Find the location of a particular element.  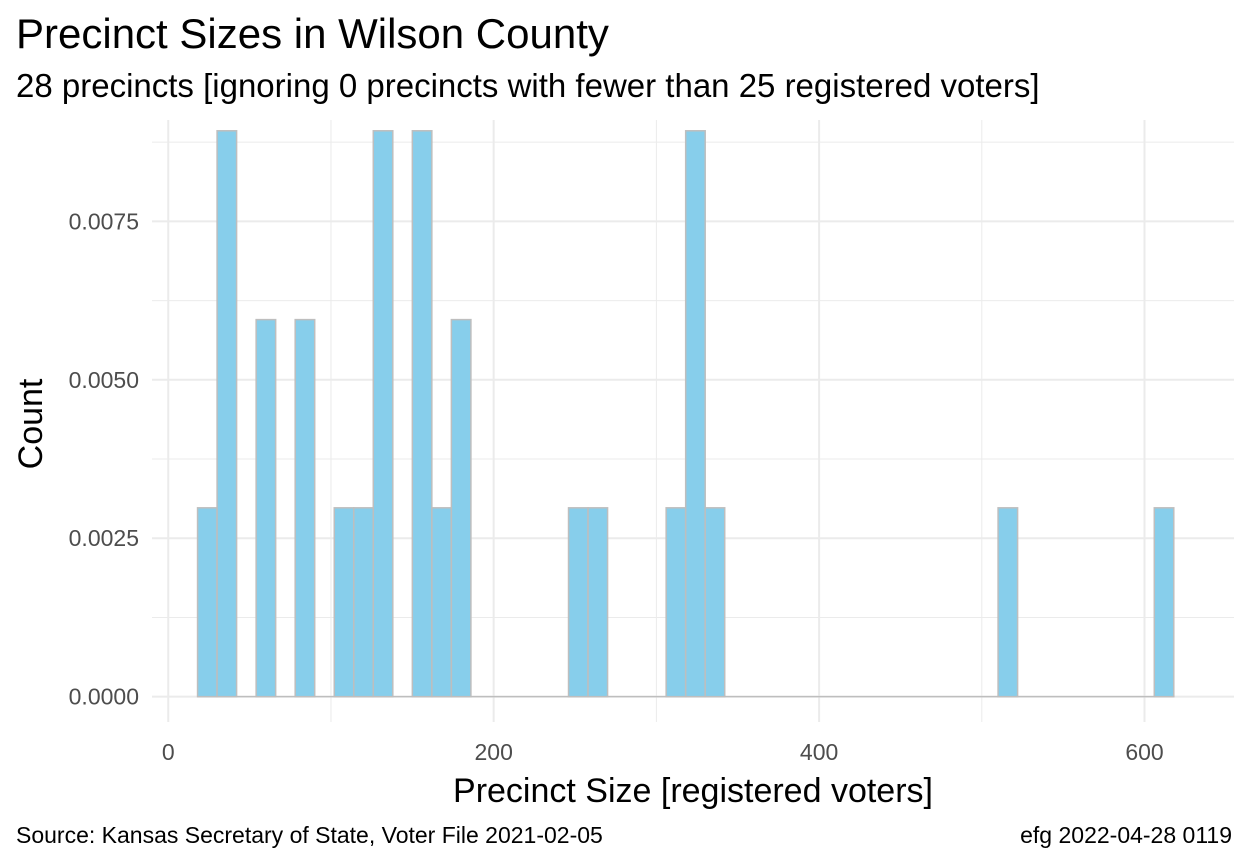

y-tick-label: 0.0075 is located at coordinates (104, 221).